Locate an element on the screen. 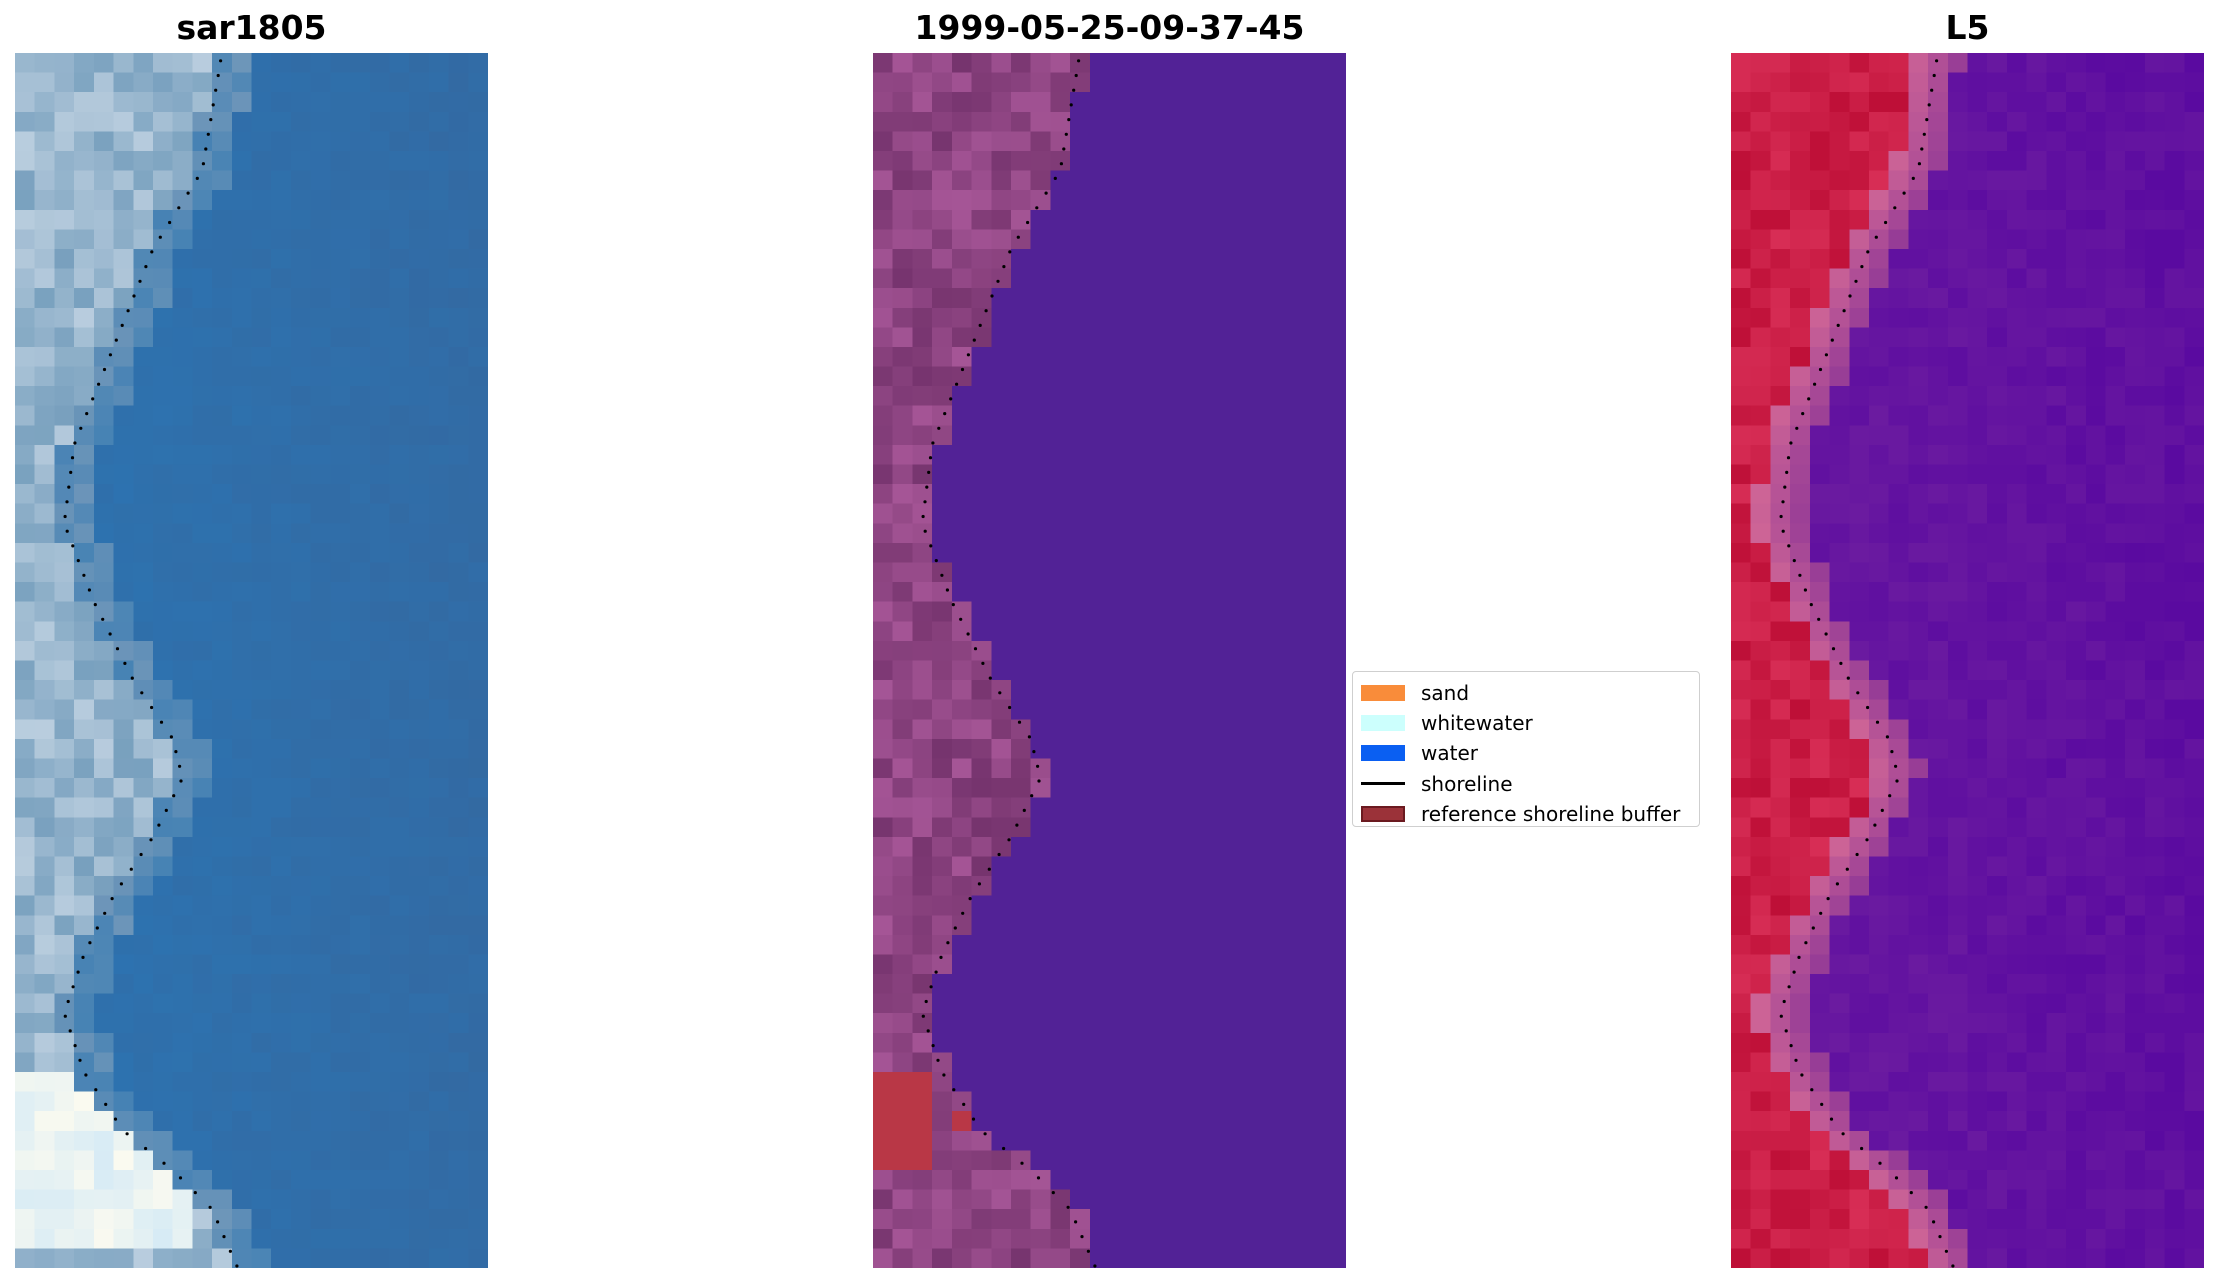 The image size is (2215, 1283). legend-item-shoreline: shoreline is located at coordinates (1530, 784).